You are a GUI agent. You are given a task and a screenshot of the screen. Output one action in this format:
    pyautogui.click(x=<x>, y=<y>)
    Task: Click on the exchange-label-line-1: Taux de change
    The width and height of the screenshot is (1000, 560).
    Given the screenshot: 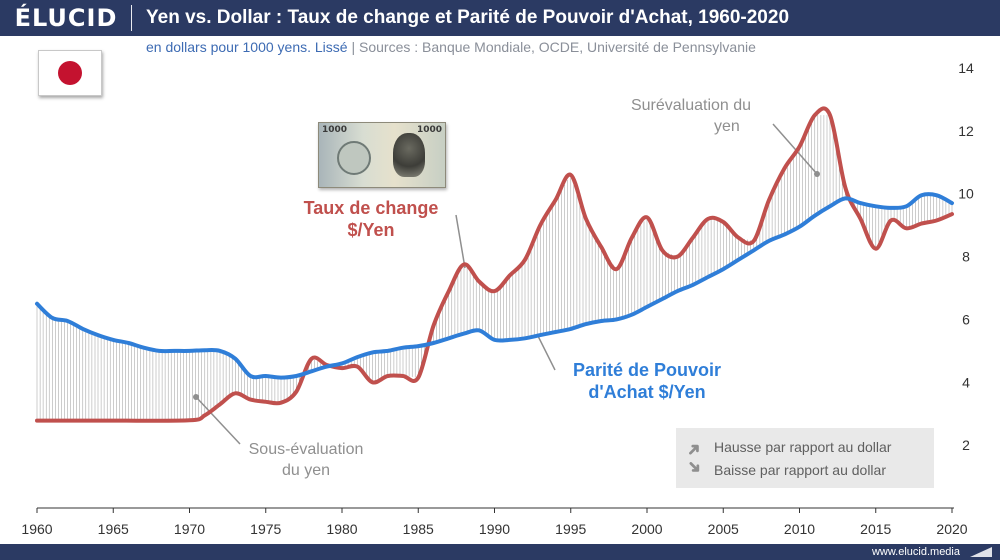 What is the action you would take?
    pyautogui.click(x=371, y=208)
    